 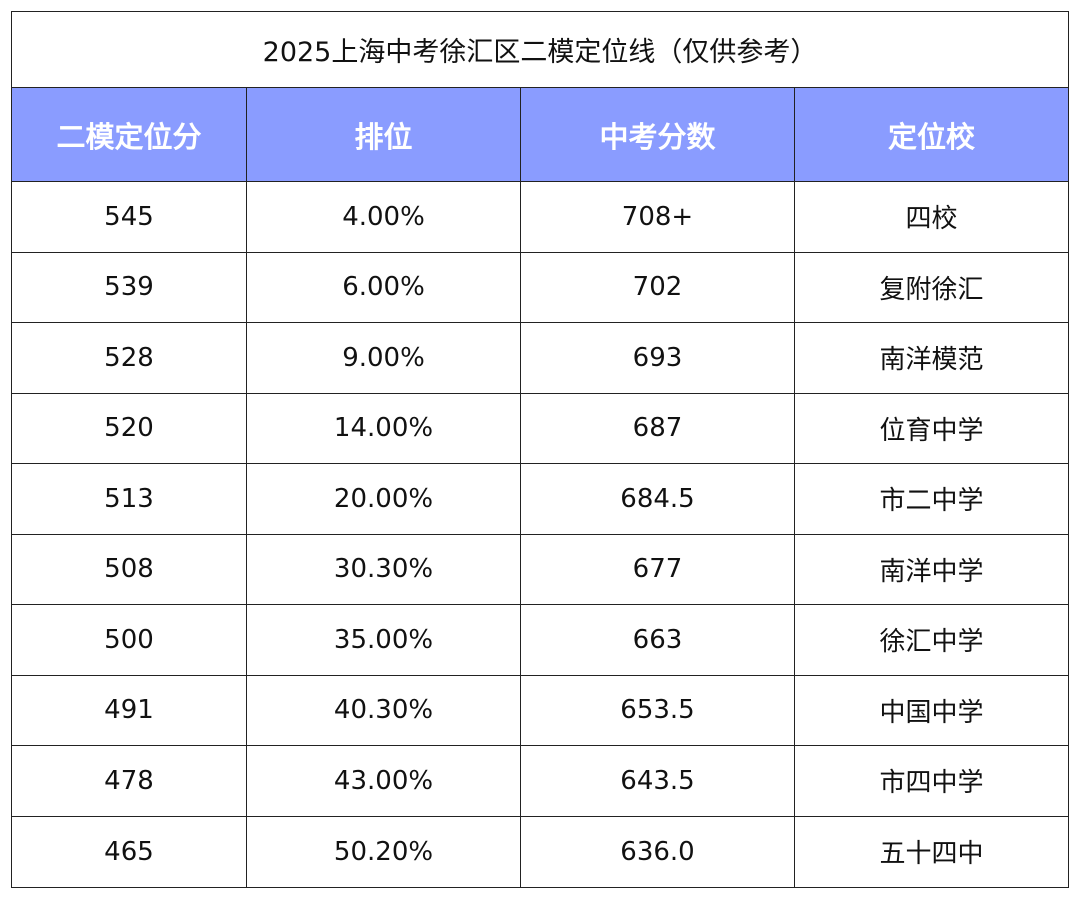 What do you see at coordinates (931, 712) in the screenshot?
I see `school-cell: 中国中学` at bounding box center [931, 712].